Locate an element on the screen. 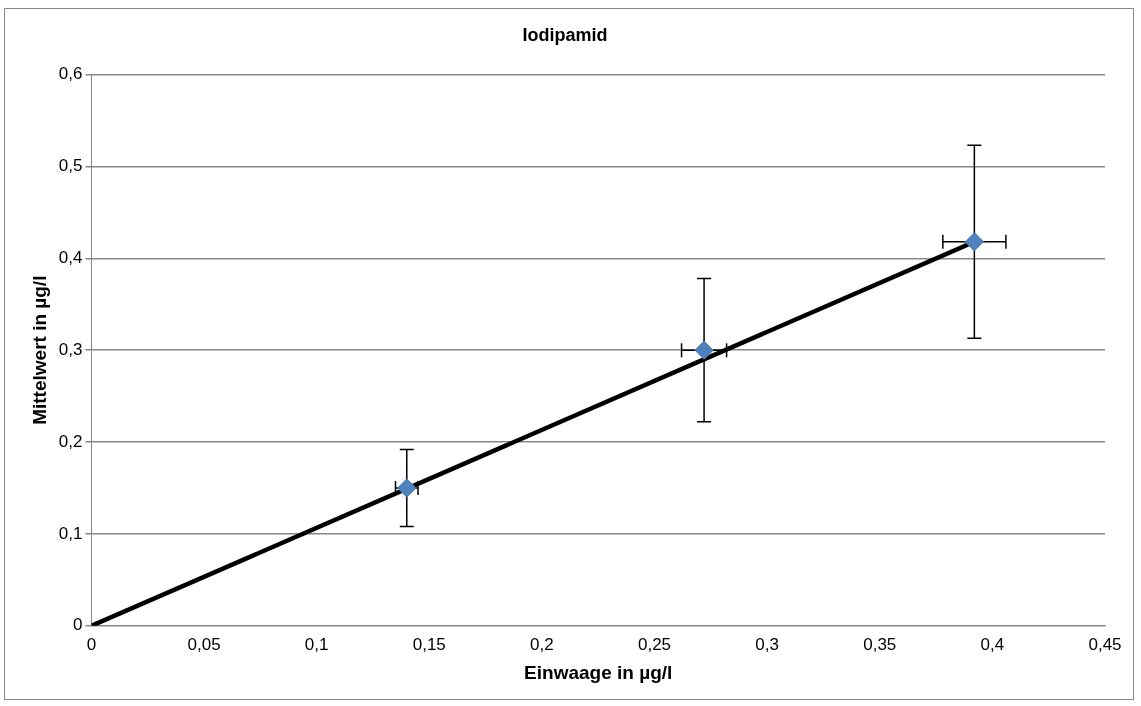  y-tick-label: 0,5 is located at coordinates (70, 166).